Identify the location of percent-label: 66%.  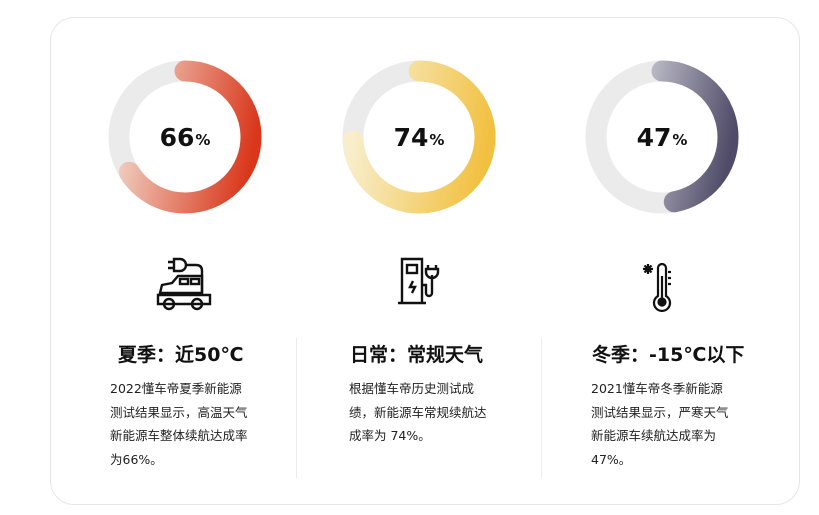
(185, 137).